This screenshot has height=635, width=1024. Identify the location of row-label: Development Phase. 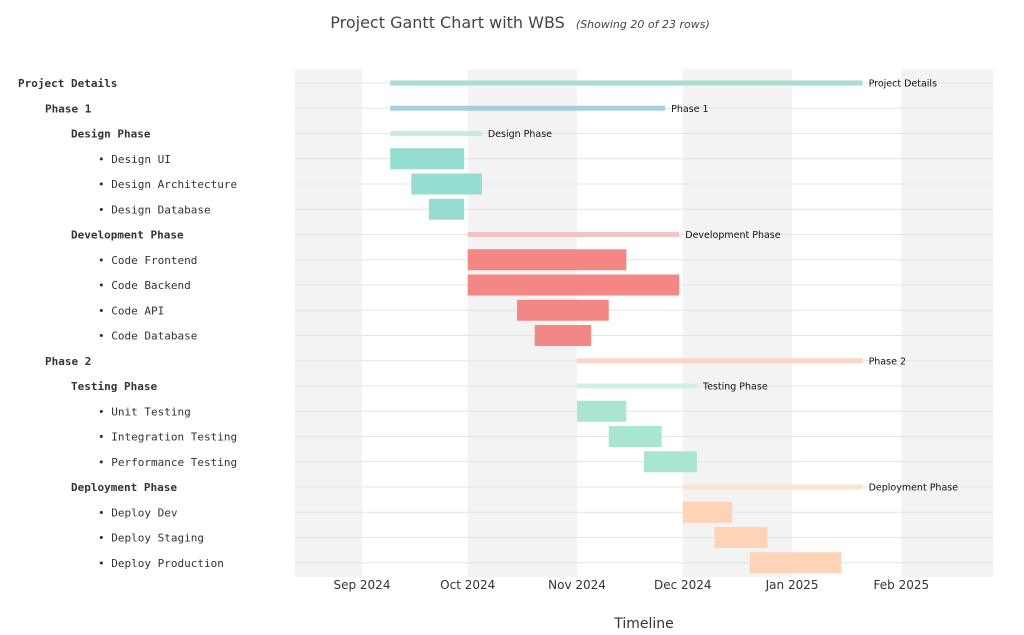
(127, 235).